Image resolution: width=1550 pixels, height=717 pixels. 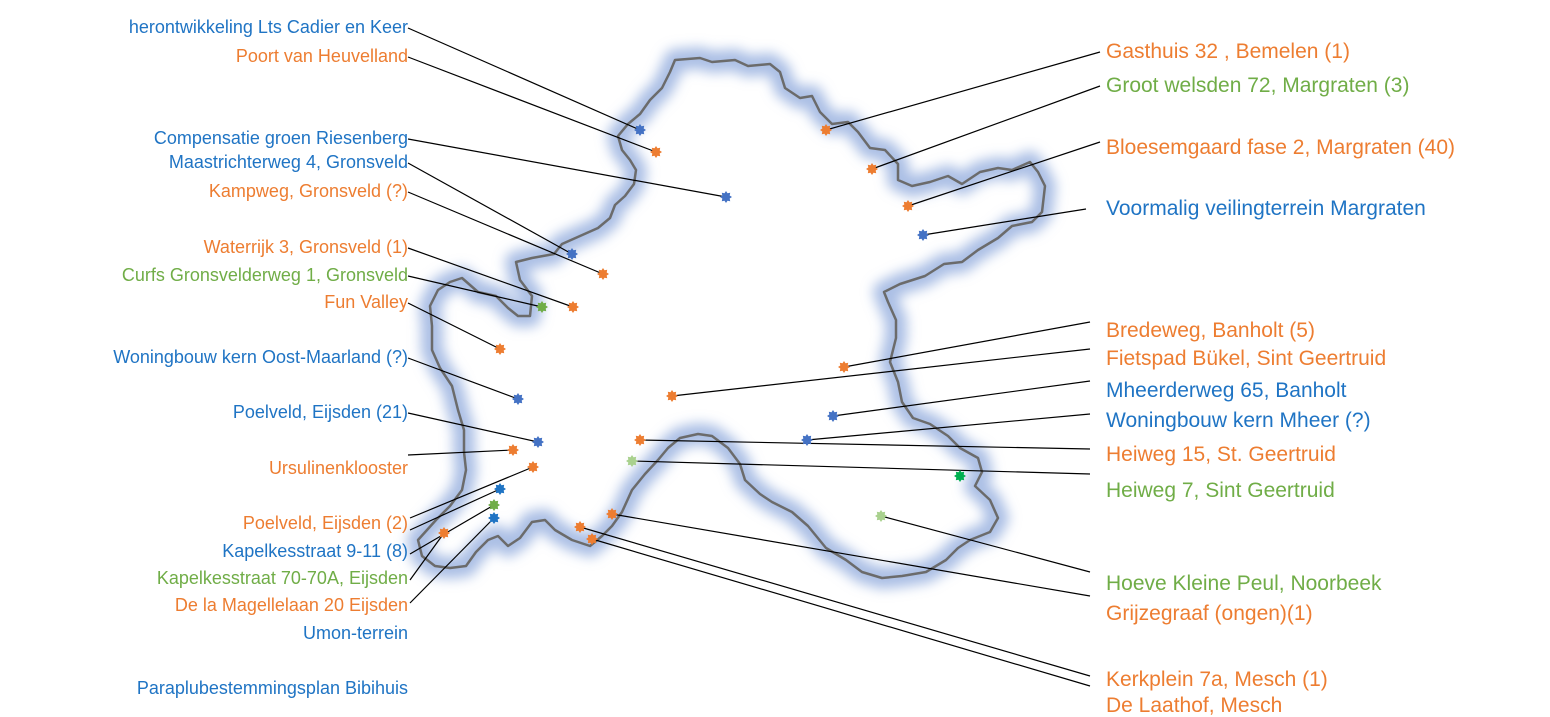 What do you see at coordinates (322, 56) in the screenshot?
I see `location-label: Poort van Heuvelland` at bounding box center [322, 56].